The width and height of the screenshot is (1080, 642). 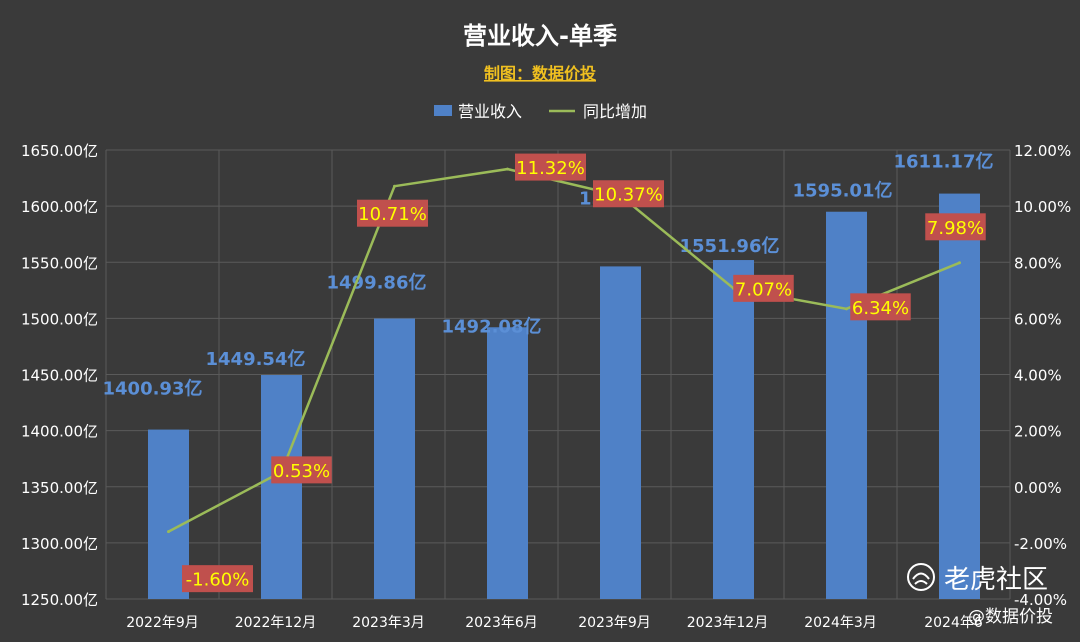 I want to click on y-left-tick-label: 1350.00亿, so click(x=59, y=488).